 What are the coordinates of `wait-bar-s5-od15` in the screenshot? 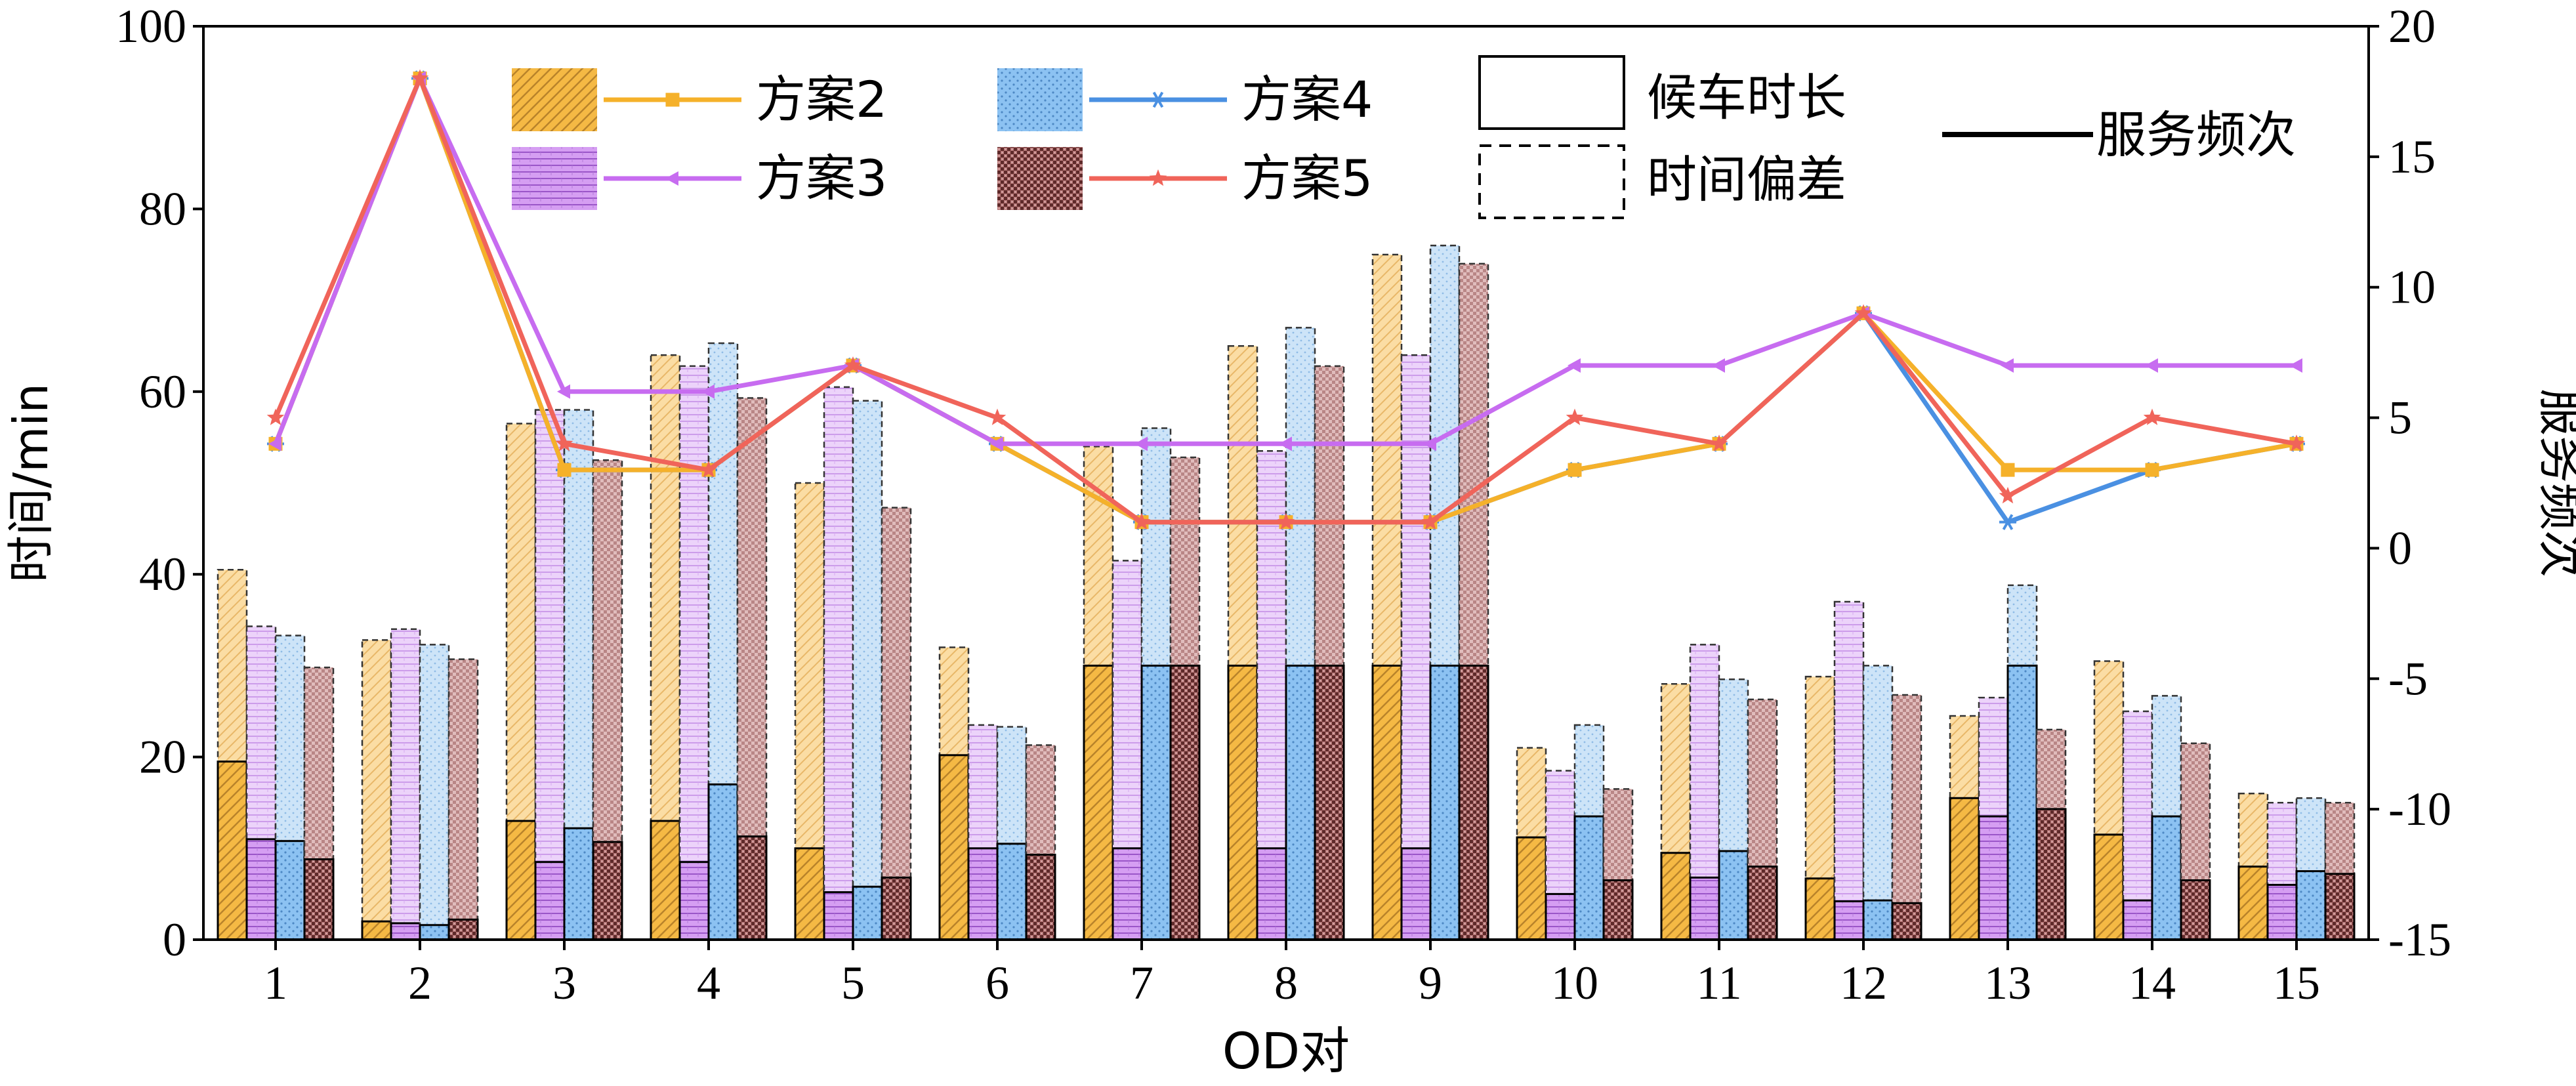 It's located at (2340, 907).